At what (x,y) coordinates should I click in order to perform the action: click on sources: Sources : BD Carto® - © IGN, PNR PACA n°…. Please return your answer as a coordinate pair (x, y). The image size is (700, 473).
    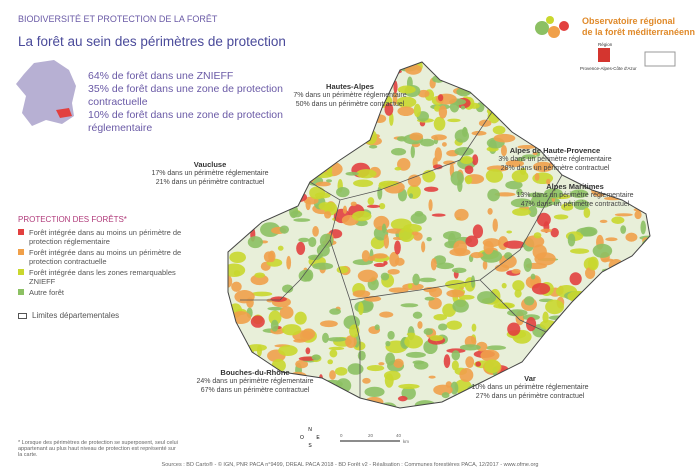
    Looking at the image, I should click on (350, 465).